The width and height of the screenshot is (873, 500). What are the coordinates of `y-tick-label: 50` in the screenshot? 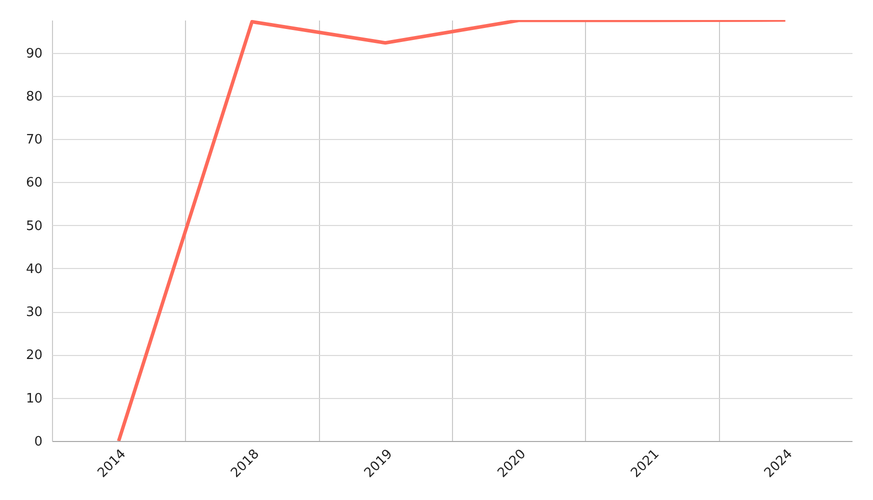 It's located at (34, 226).